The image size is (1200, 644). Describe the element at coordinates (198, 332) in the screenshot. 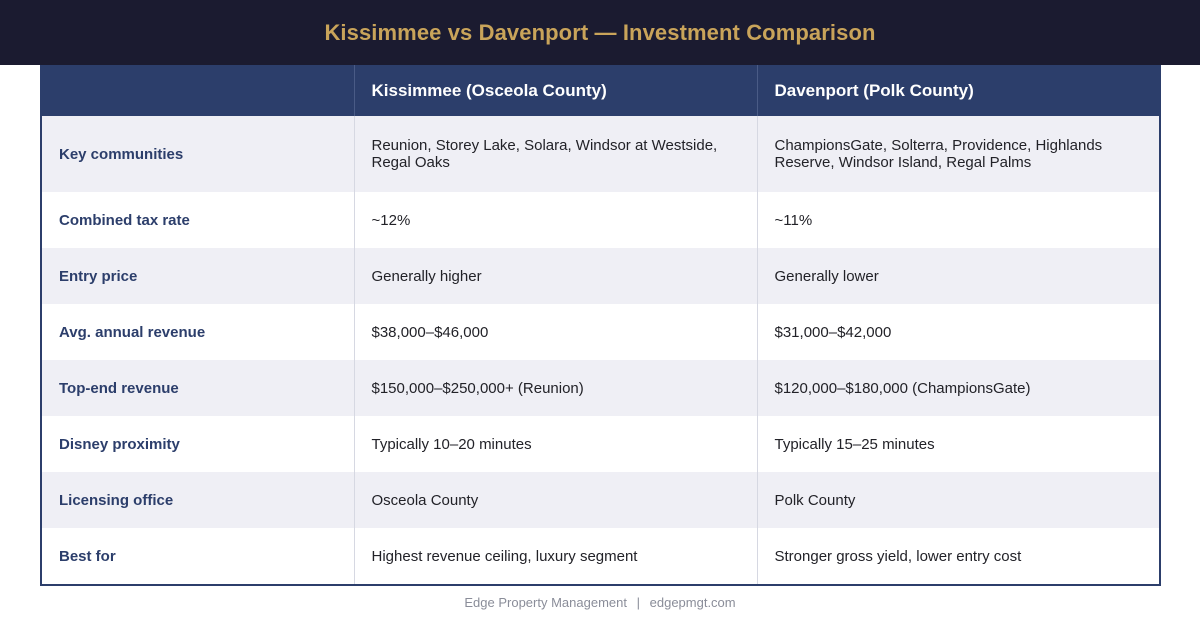

I see `row-label: Avg. annual revenue` at that location.